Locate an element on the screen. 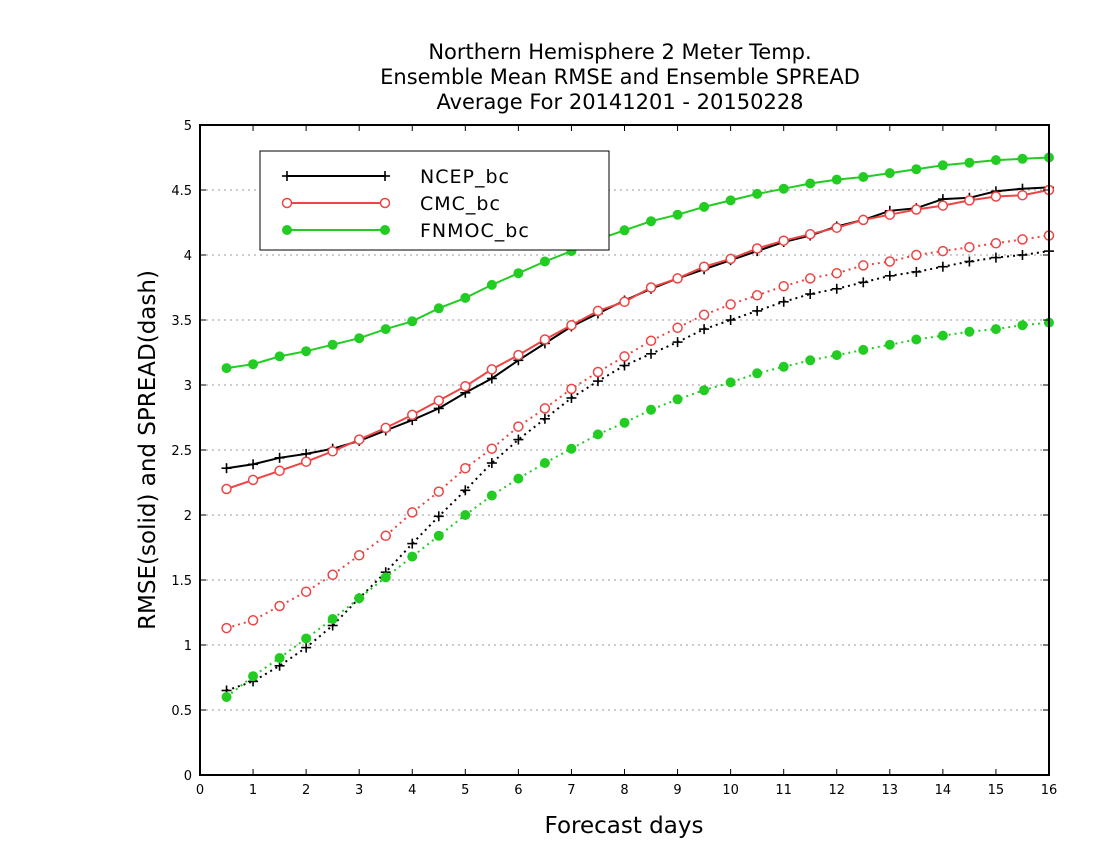 Image resolution: width=1100 pixels, height=850 pixels. chart-title-line-2: Ensemble Mean RMSE and Ensemble SPREAD is located at coordinates (620, 77).